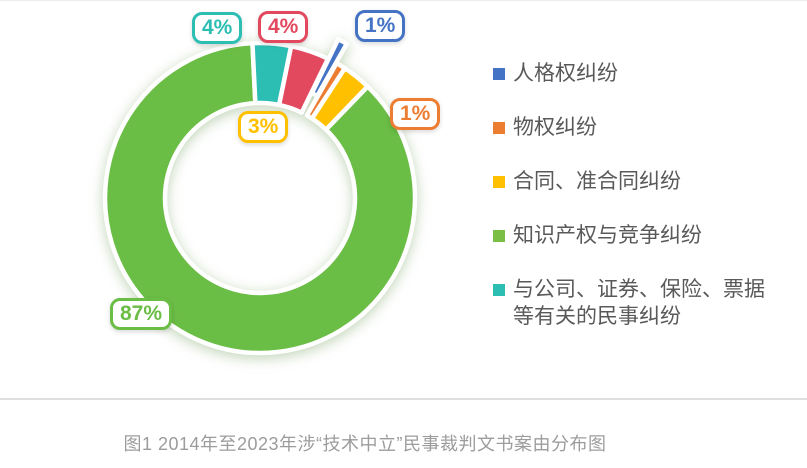 This screenshot has width=807, height=468. I want to click on legend-item-label: 知识产权与竞争纠纷, so click(607, 235).